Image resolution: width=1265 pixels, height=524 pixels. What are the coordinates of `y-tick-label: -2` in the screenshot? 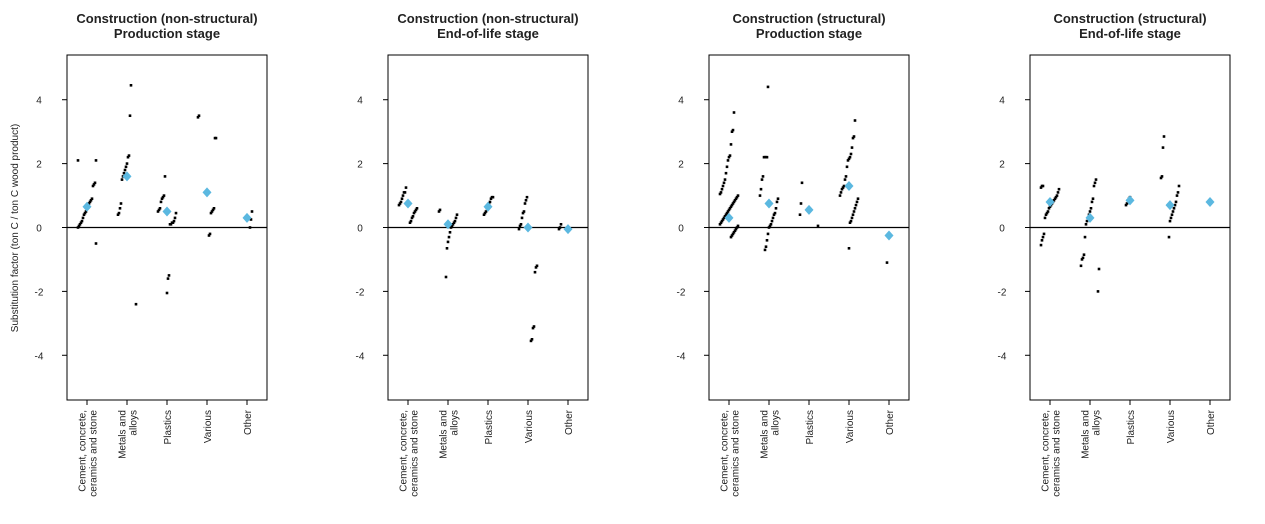 It's located at (1002, 292).